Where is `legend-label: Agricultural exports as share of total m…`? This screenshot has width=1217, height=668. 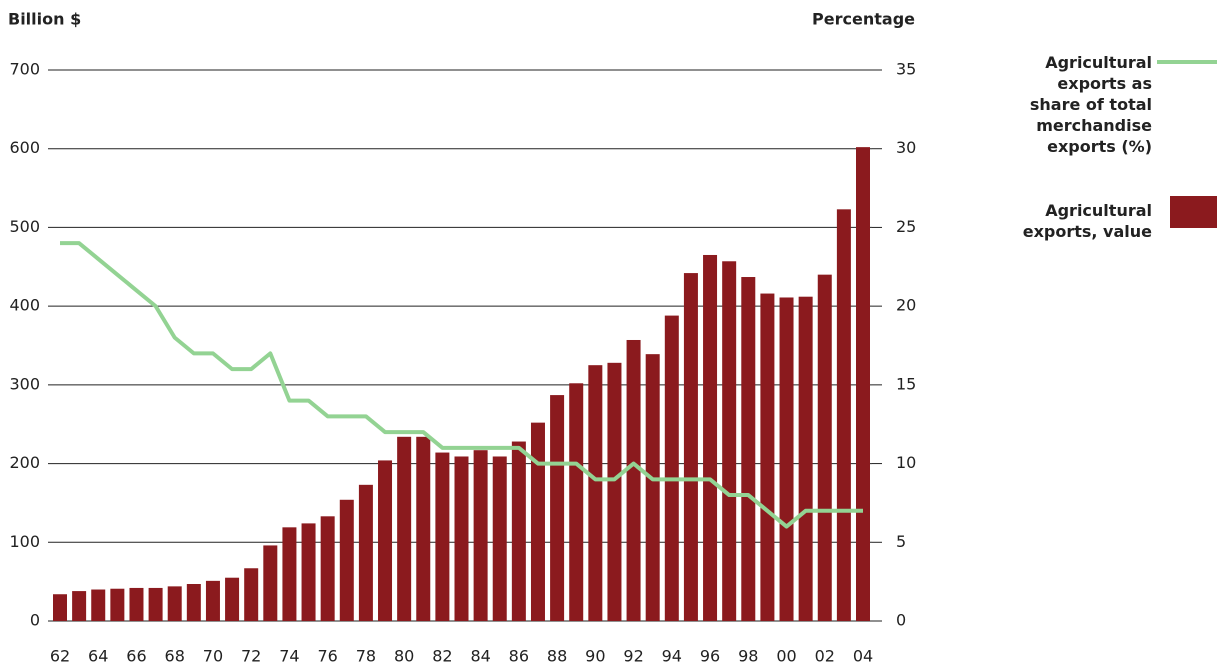 legend-label: Agricultural exports as share of total m… is located at coordinates (1090, 104).